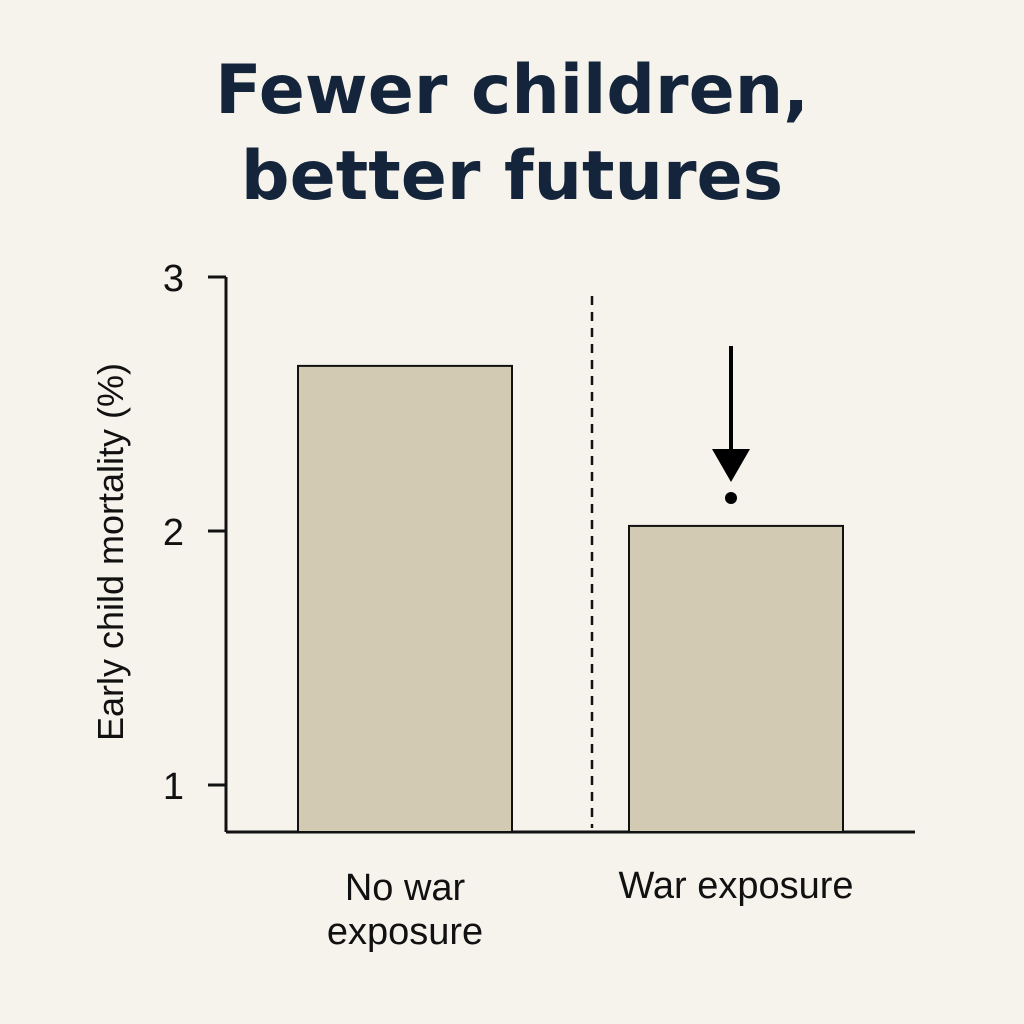  What do you see at coordinates (173, 279) in the screenshot?
I see `y-tick-label: 3` at bounding box center [173, 279].